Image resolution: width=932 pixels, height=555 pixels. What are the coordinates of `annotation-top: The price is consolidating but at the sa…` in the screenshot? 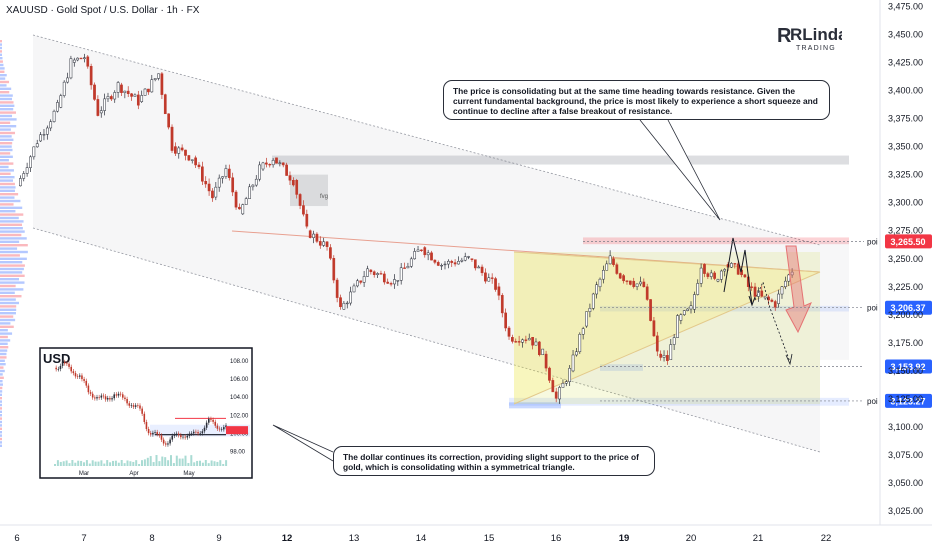 It's located at (636, 100).